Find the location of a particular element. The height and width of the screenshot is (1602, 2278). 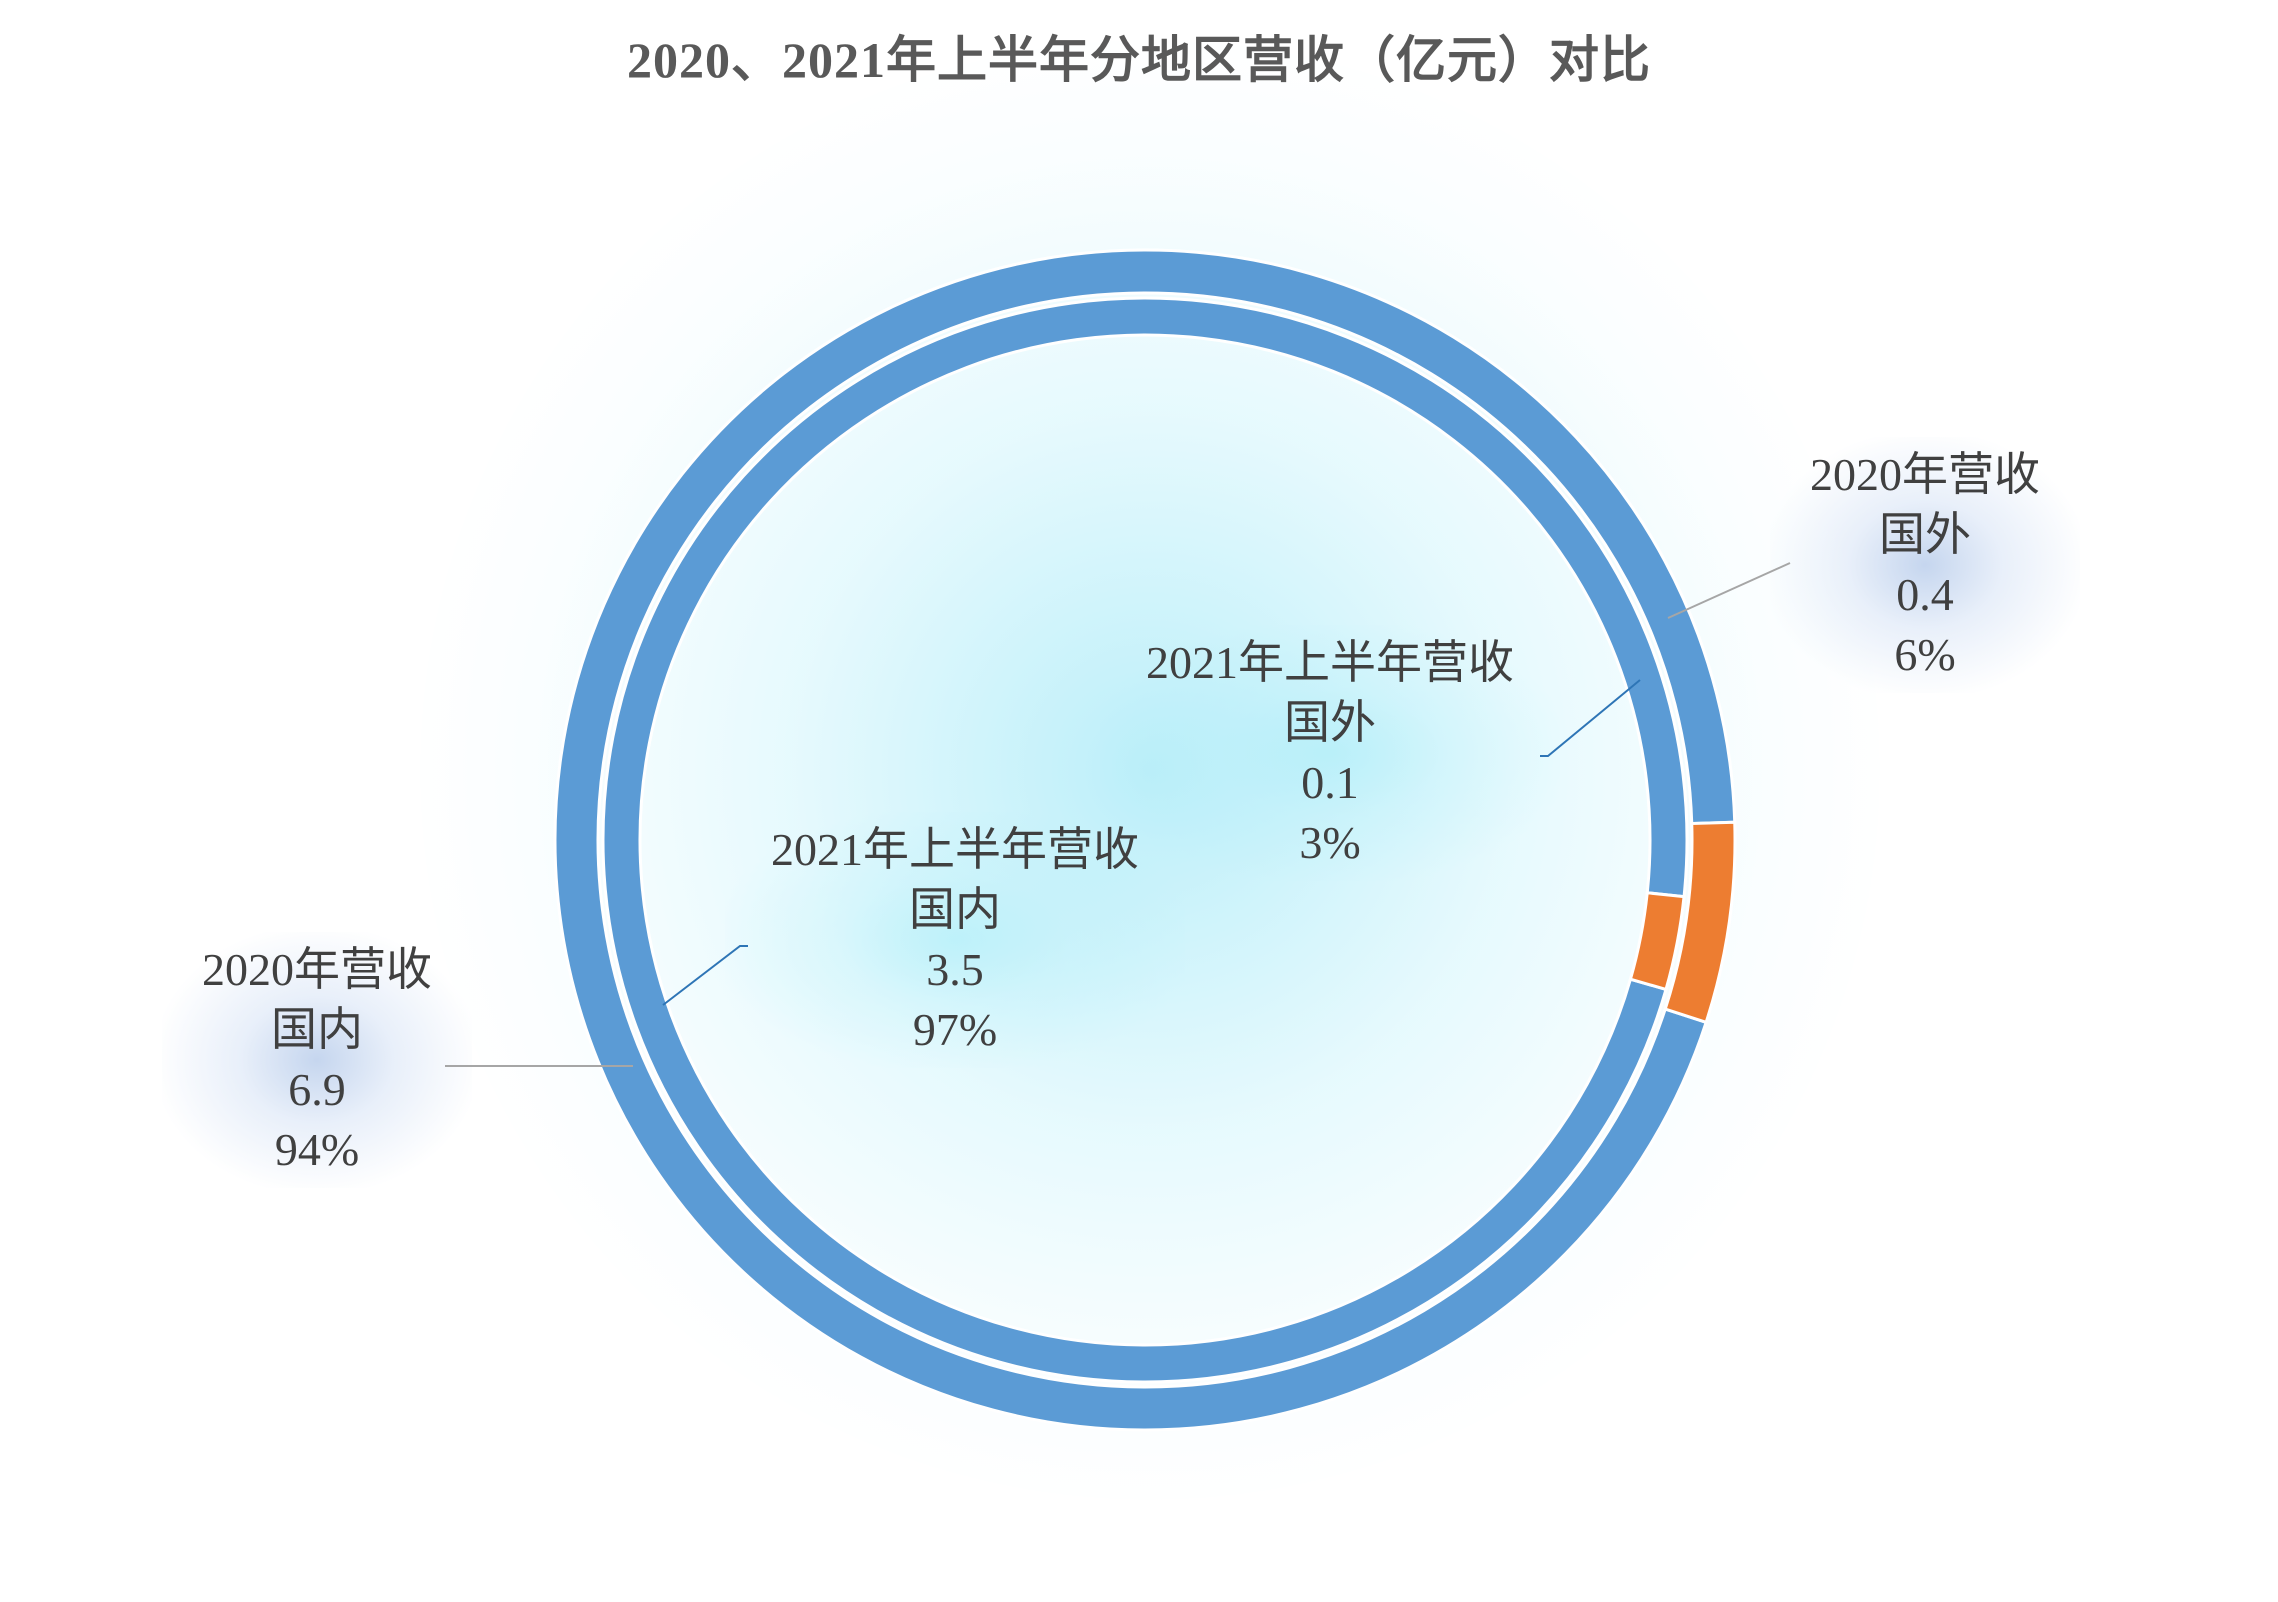

slice-inner-foreign is located at coordinates (1657, 941).